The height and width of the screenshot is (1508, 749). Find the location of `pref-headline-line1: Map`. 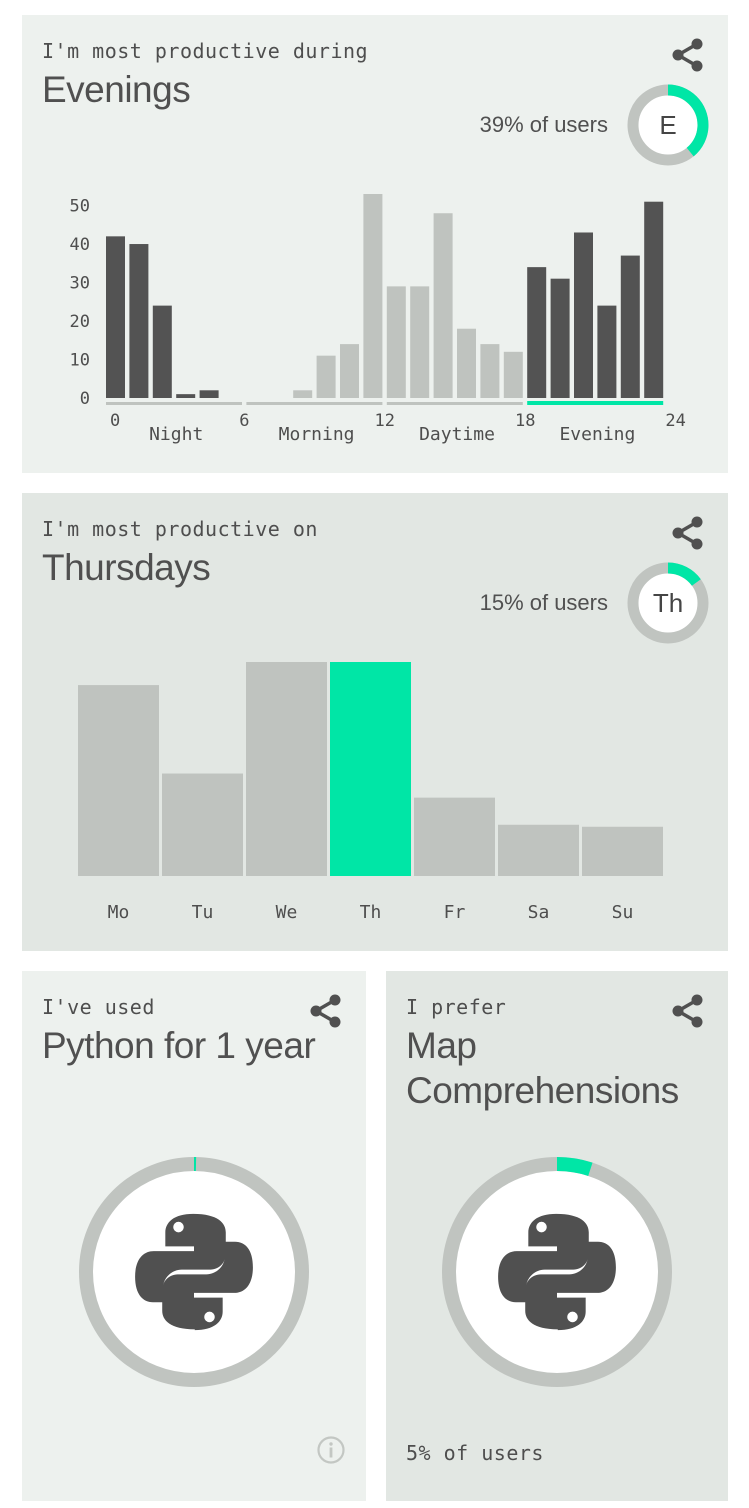

pref-headline-line1: Map is located at coordinates (441, 1045).